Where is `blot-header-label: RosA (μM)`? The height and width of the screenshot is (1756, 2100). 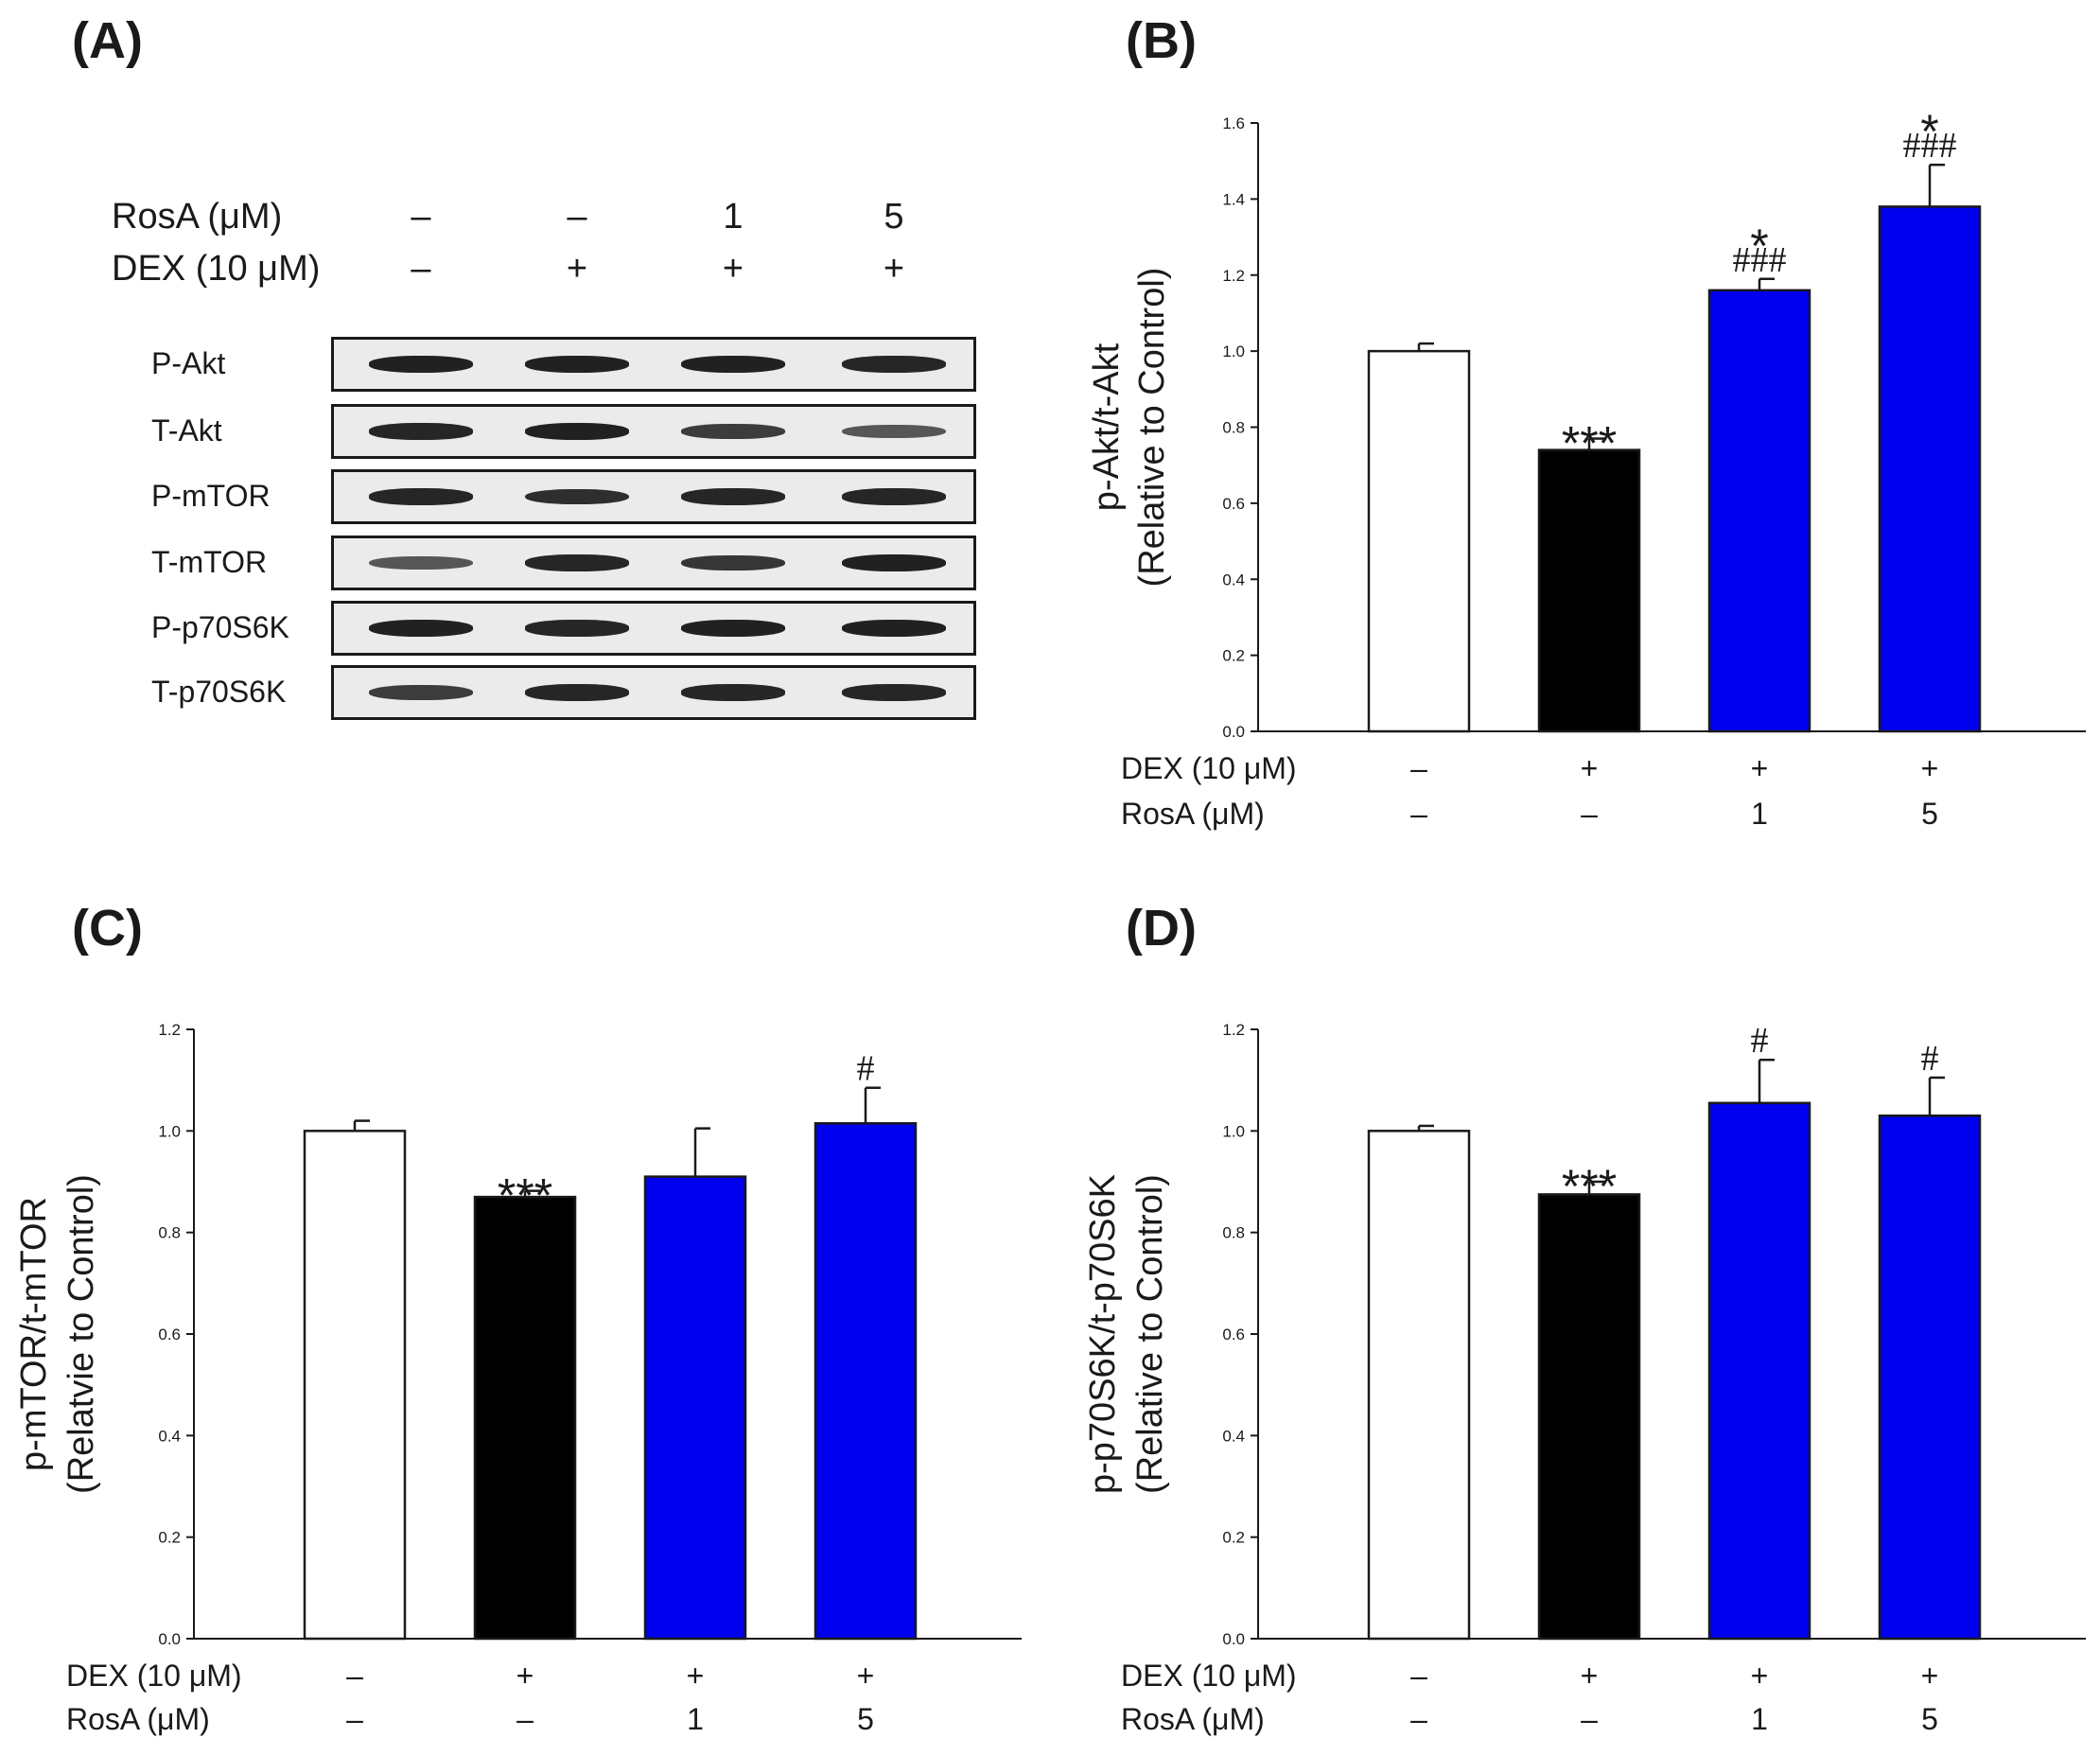 blot-header-label: RosA (μM) is located at coordinates (197, 217).